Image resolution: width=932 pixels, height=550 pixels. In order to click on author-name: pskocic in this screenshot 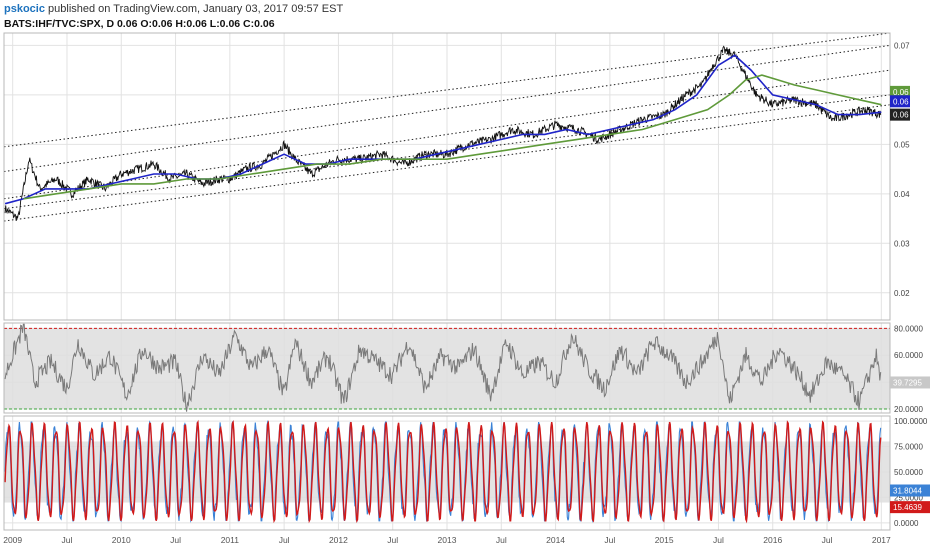, I will do `click(24, 9)`.